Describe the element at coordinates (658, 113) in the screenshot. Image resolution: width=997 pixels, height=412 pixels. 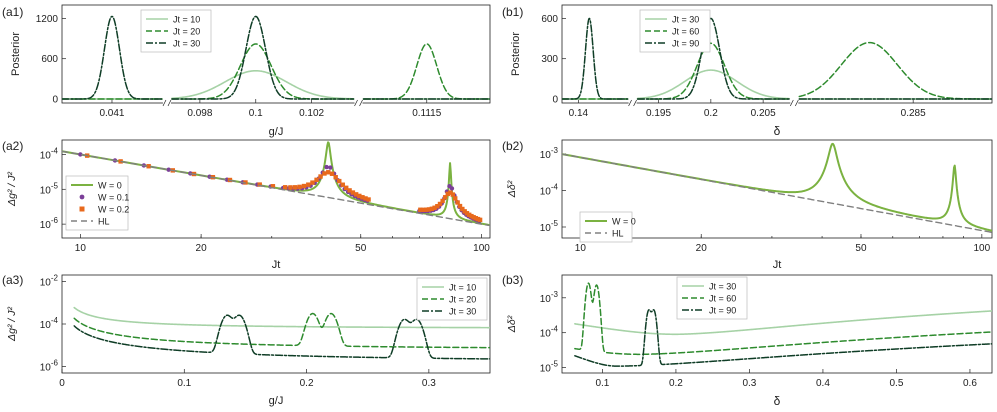
I see `x-tick-label: 0.195` at that location.